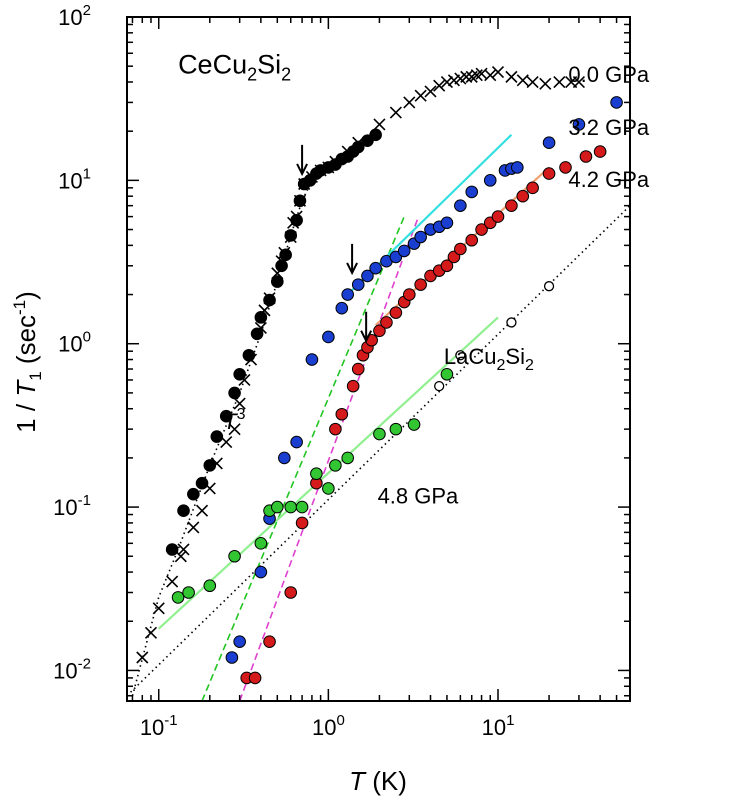  What do you see at coordinates (608, 179) in the screenshot?
I see `pressure-label-4-2: 4.2 GPa` at bounding box center [608, 179].